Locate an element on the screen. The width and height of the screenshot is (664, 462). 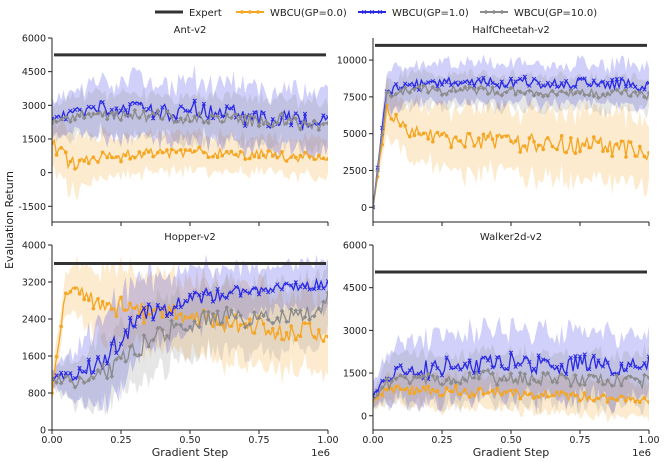
legend-item-1: Expert is located at coordinates (188, 13).